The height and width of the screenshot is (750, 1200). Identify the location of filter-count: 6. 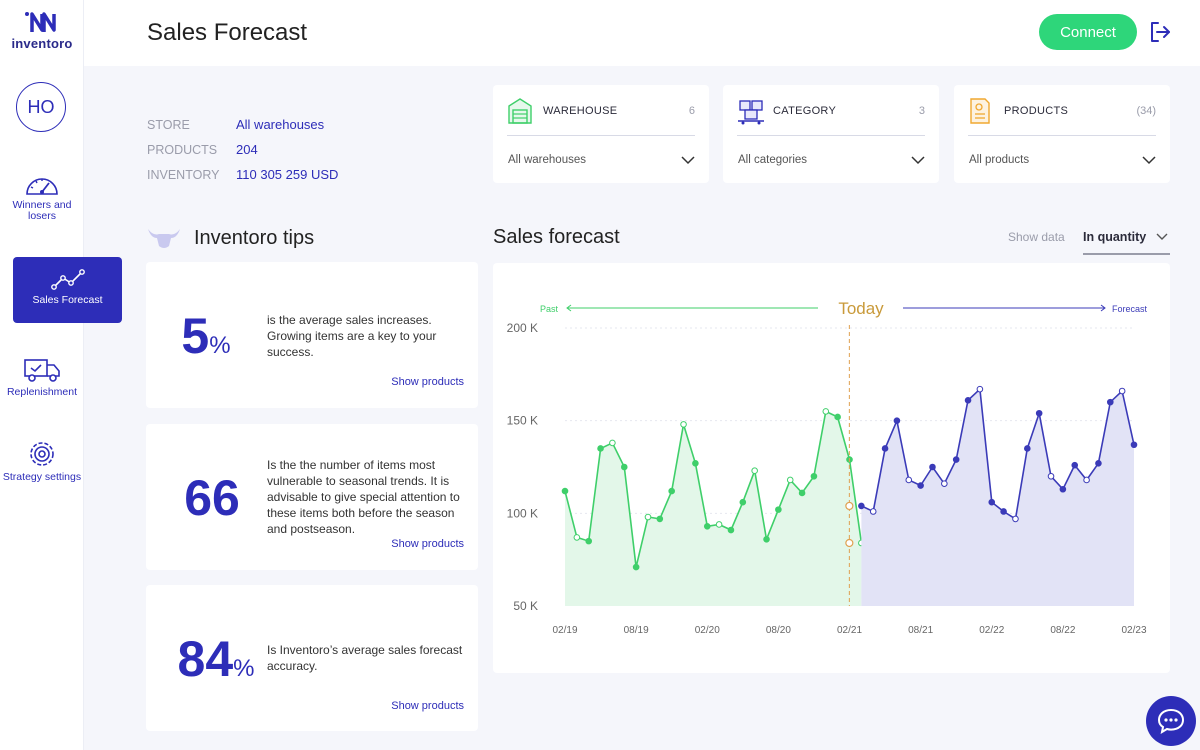
(691, 111).